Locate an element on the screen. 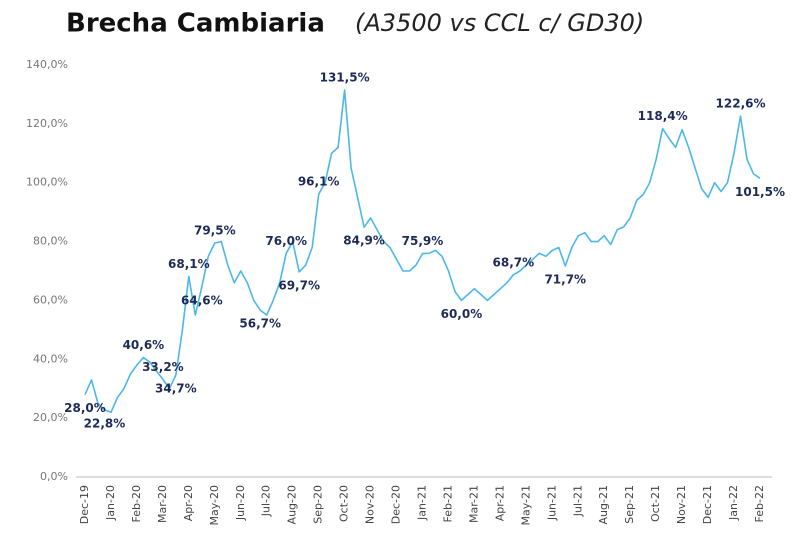  x-tick-label: Dec-19 is located at coordinates (84, 504).